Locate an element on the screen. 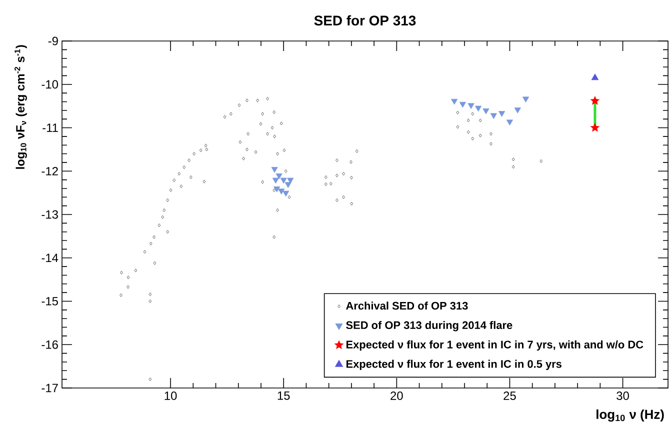 Image resolution: width=669 pixels, height=432 pixels. y-tick-label: -16 is located at coordinates (50, 344).